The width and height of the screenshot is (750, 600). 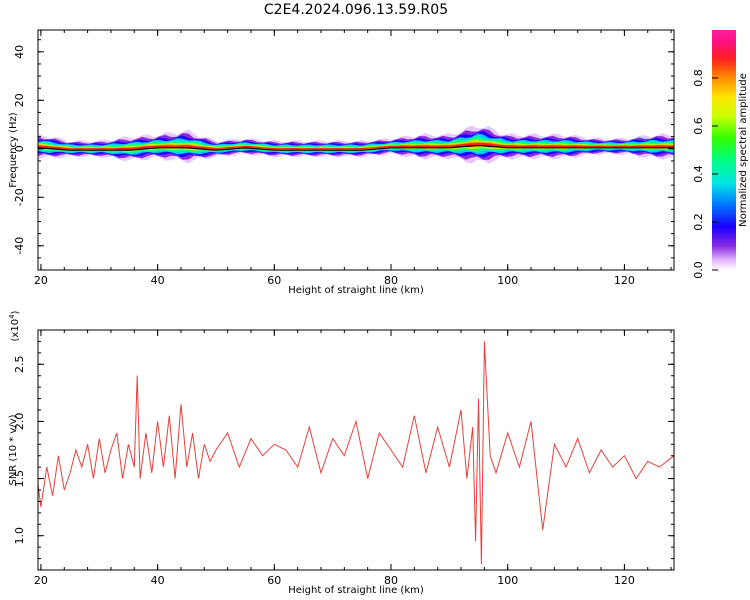 I want to click on y-tick-label: -40, so click(x=19, y=246).